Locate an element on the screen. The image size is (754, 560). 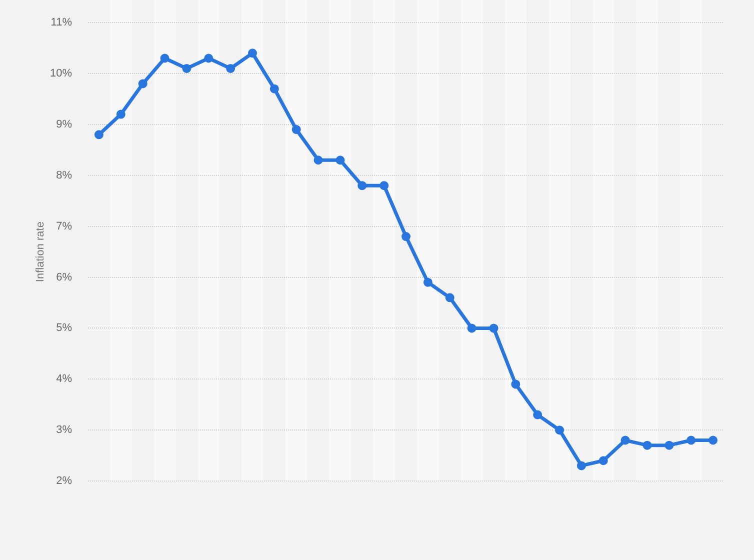
y-tick-label: 2% is located at coordinates (64, 481).